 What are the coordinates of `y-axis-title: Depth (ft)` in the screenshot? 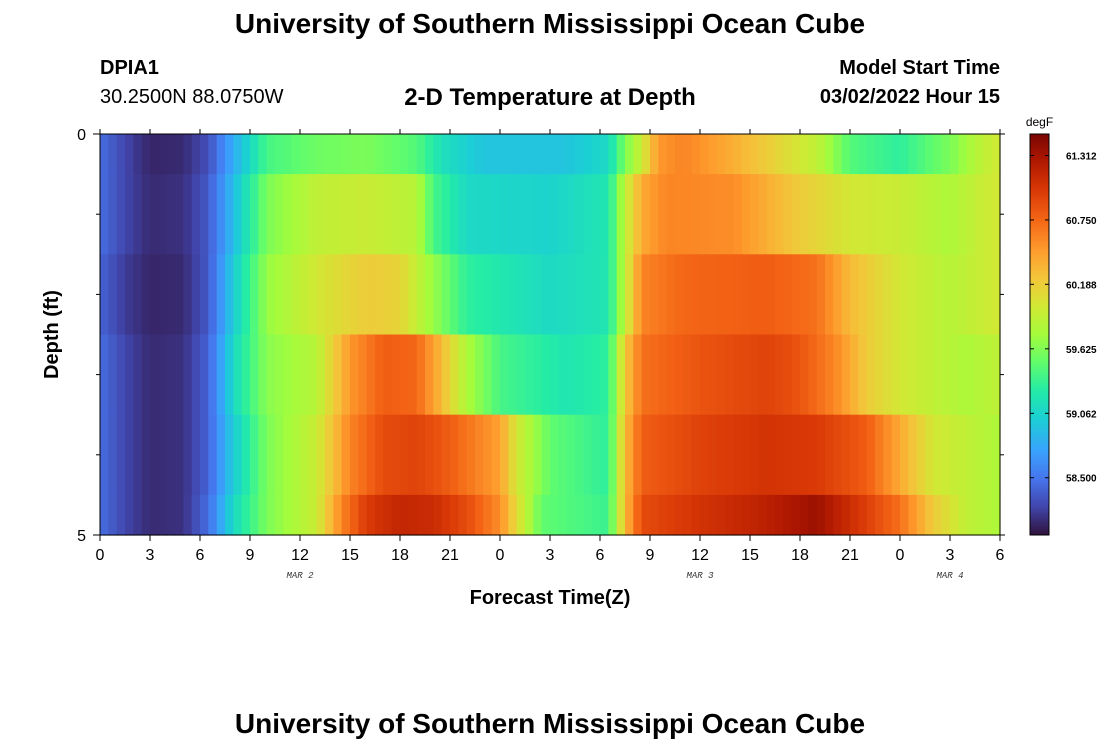 It's located at (52, 334).